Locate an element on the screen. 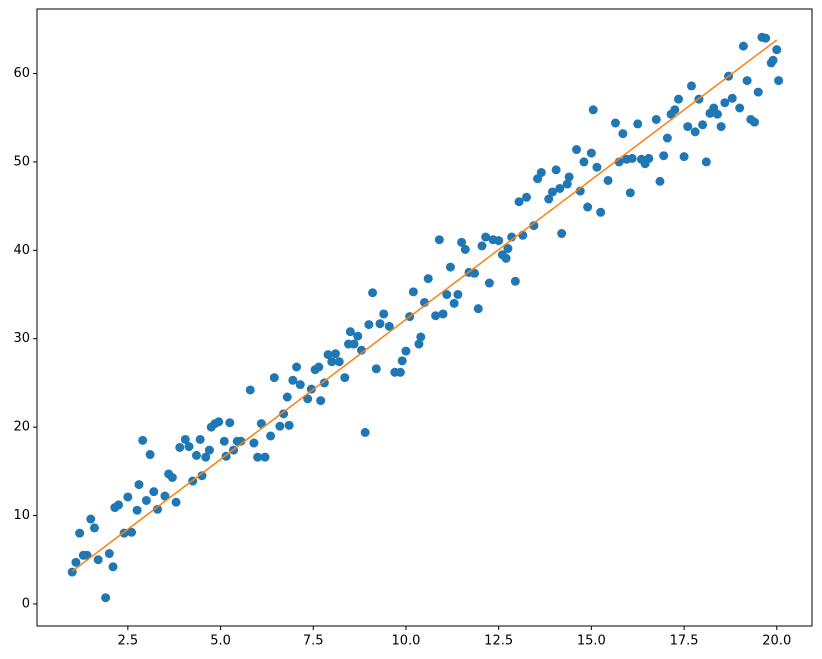 The width and height of the screenshot is (822, 659). x-tick-label: 12.5 is located at coordinates (498, 641).